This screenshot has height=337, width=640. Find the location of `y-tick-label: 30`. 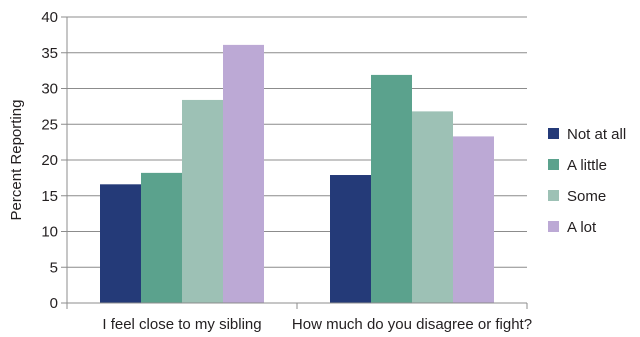

y-tick-label: 30 is located at coordinates (49, 89).